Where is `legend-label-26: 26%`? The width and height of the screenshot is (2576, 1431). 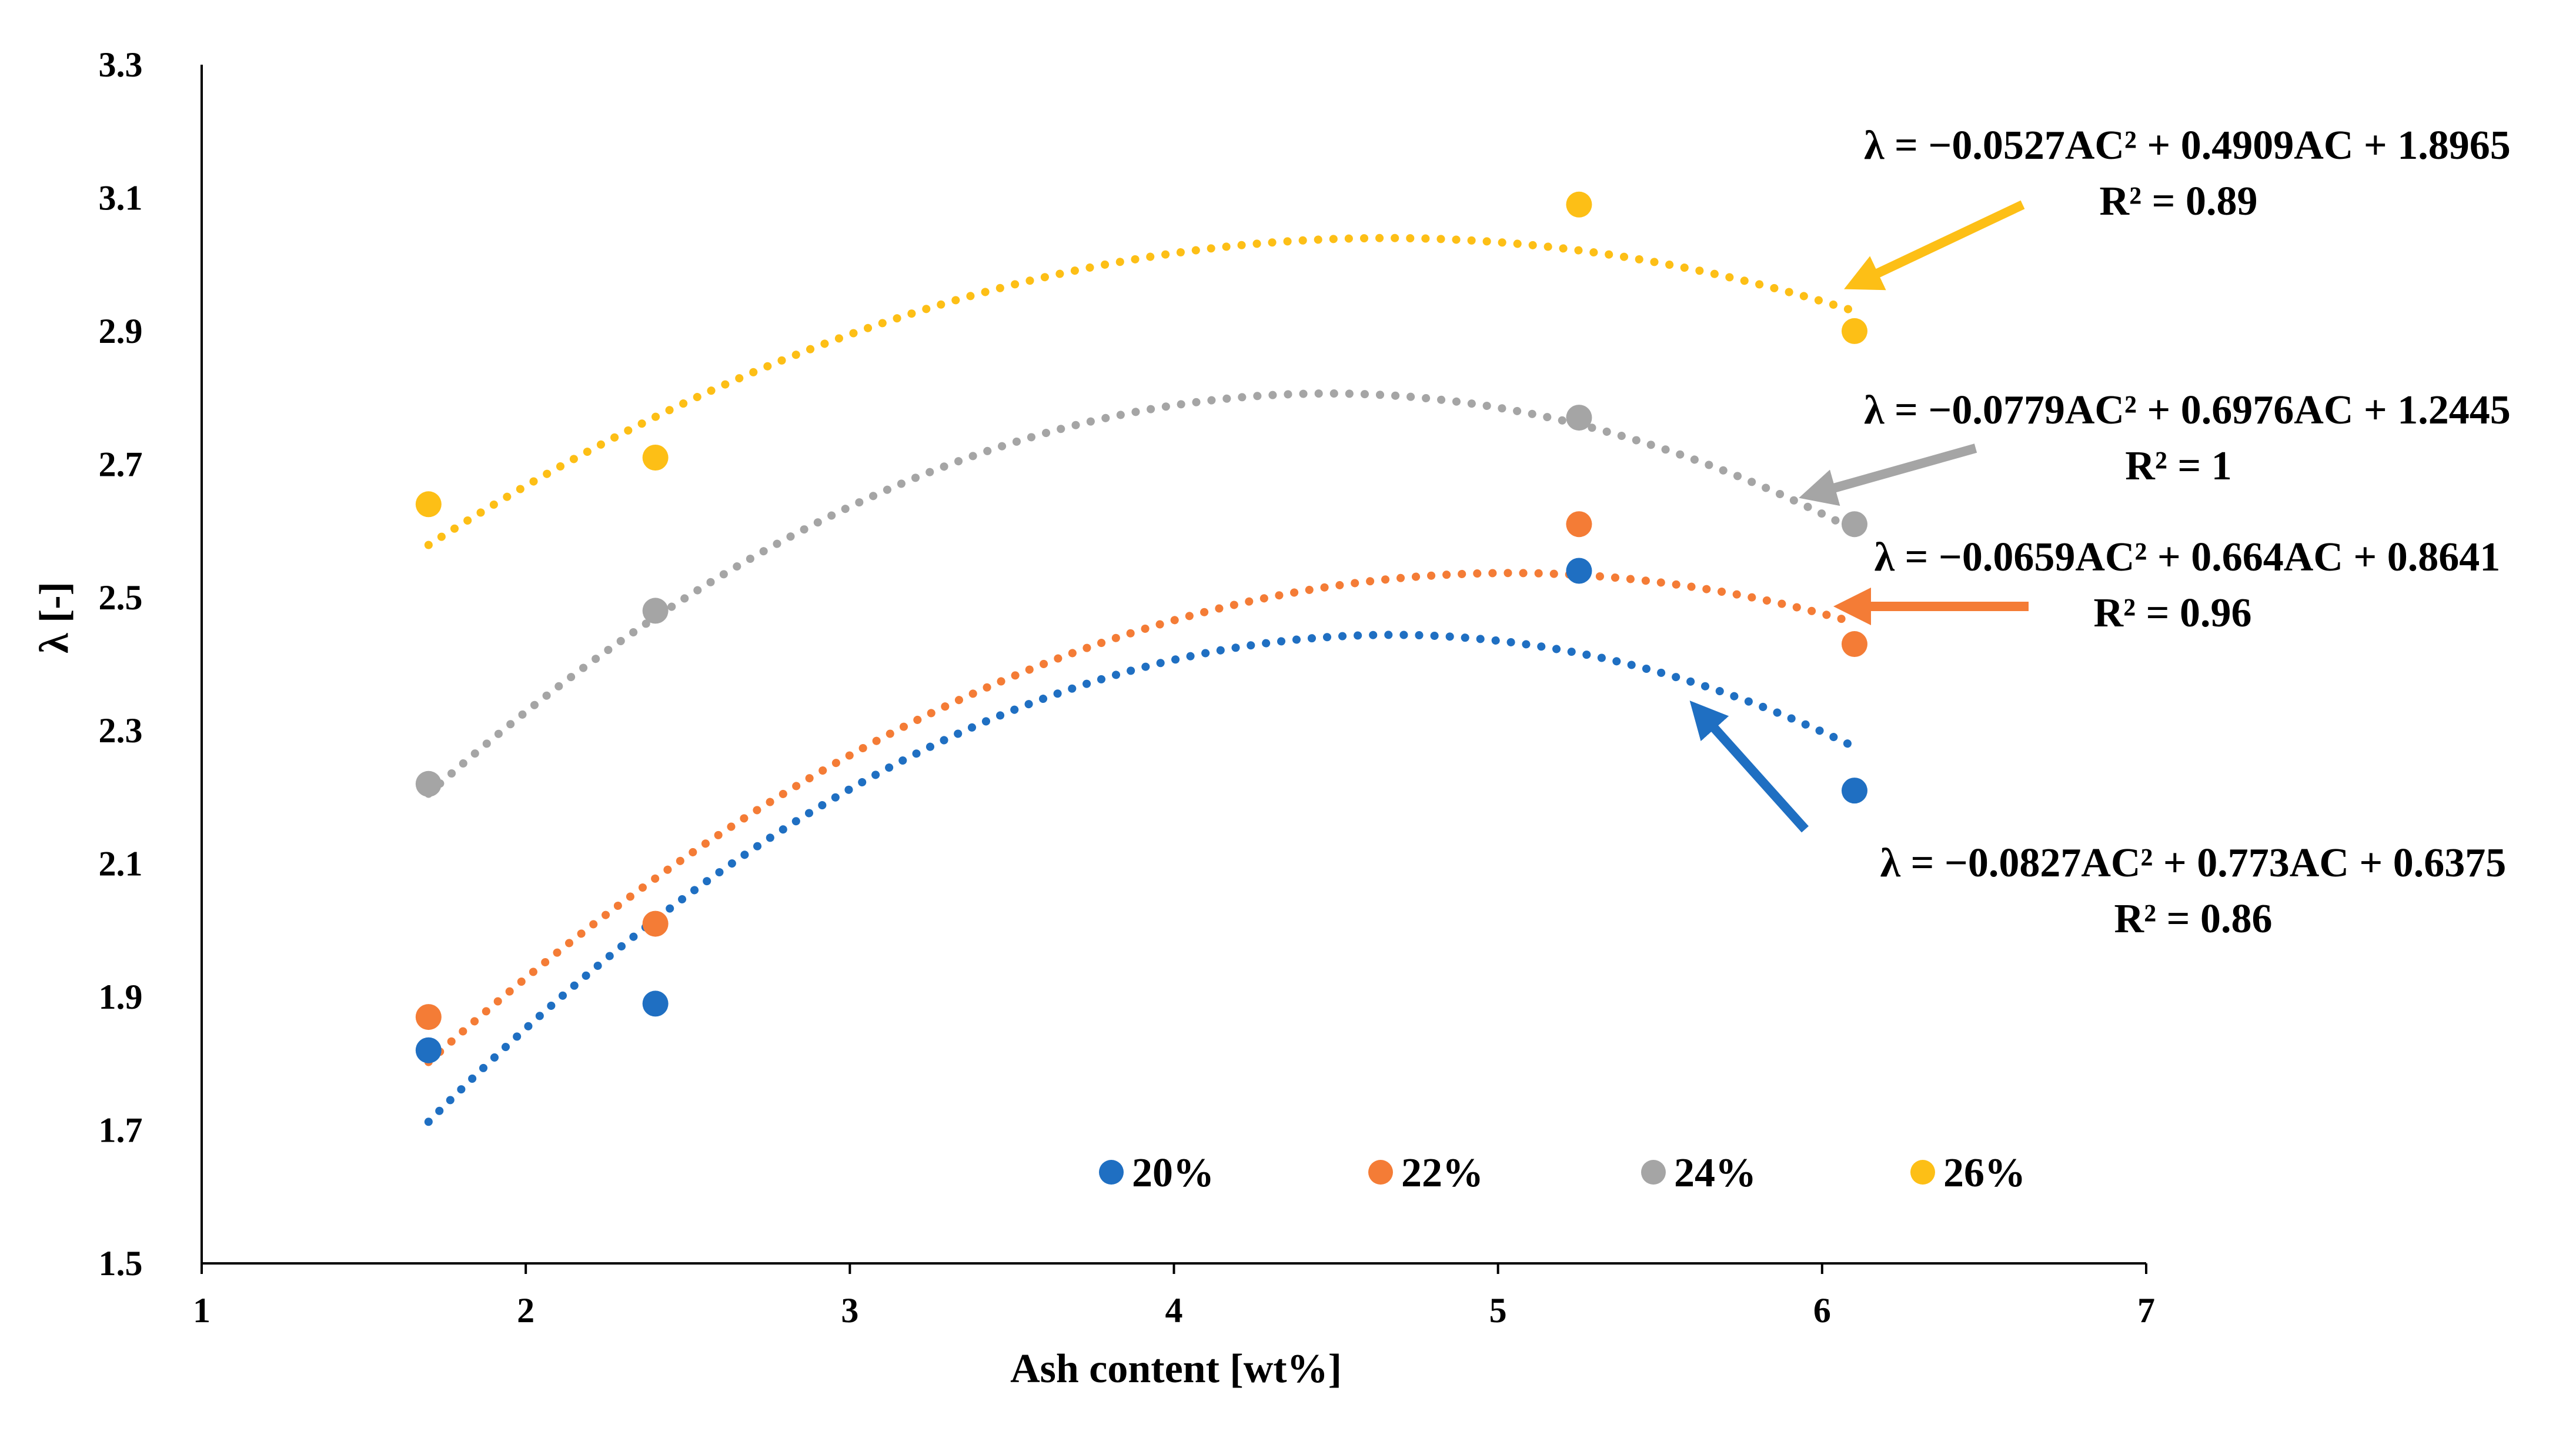 legend-label-26: 26% is located at coordinates (1984, 1173).